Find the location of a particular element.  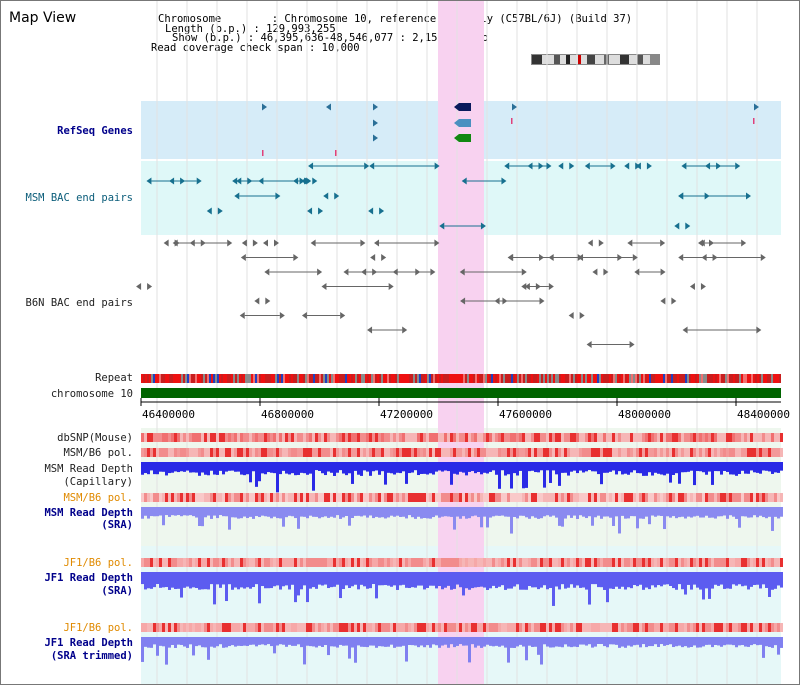

track-label-jf1-b6-pol-2: JF1/B6 pol. is located at coordinates (98, 628).